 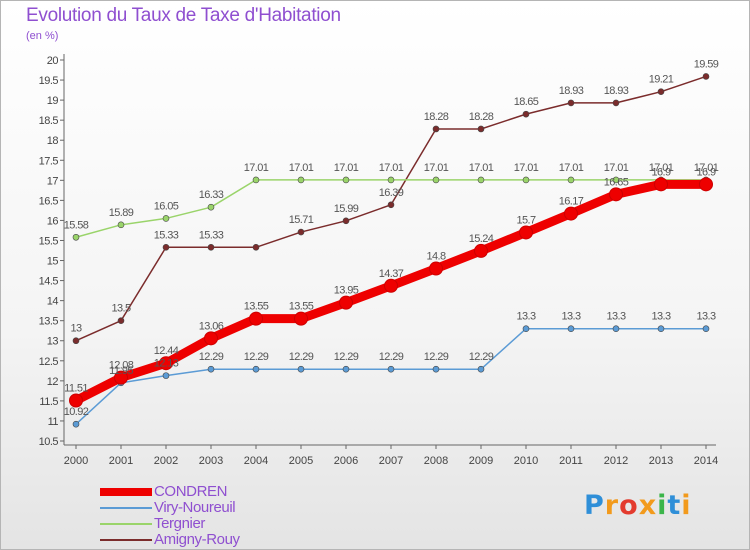 I want to click on x-tick-label: 2000, so click(x=76, y=461).